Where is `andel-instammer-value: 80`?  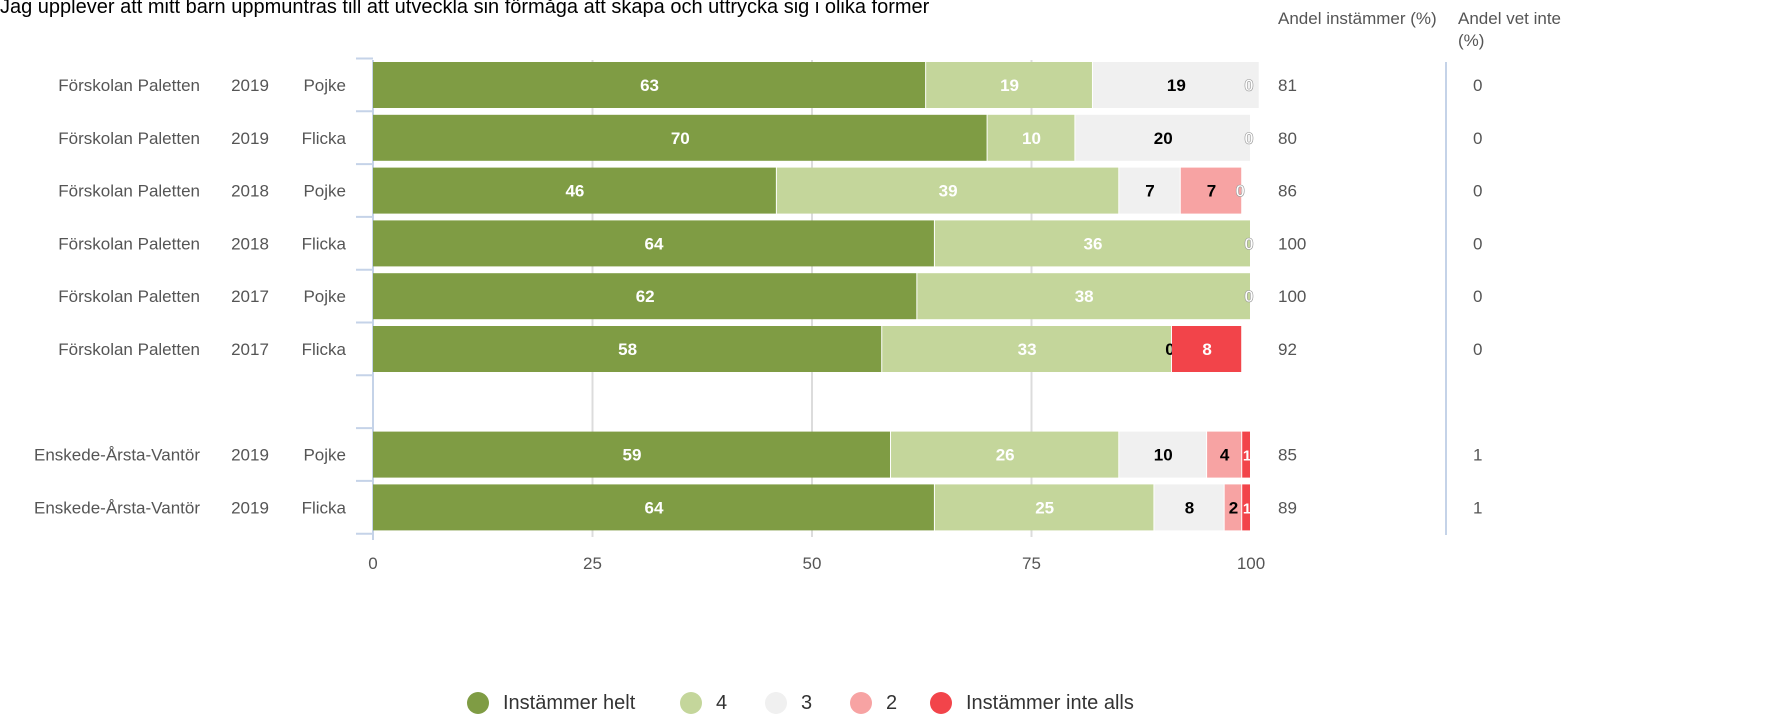
andel-instammer-value: 80 is located at coordinates (1287, 138).